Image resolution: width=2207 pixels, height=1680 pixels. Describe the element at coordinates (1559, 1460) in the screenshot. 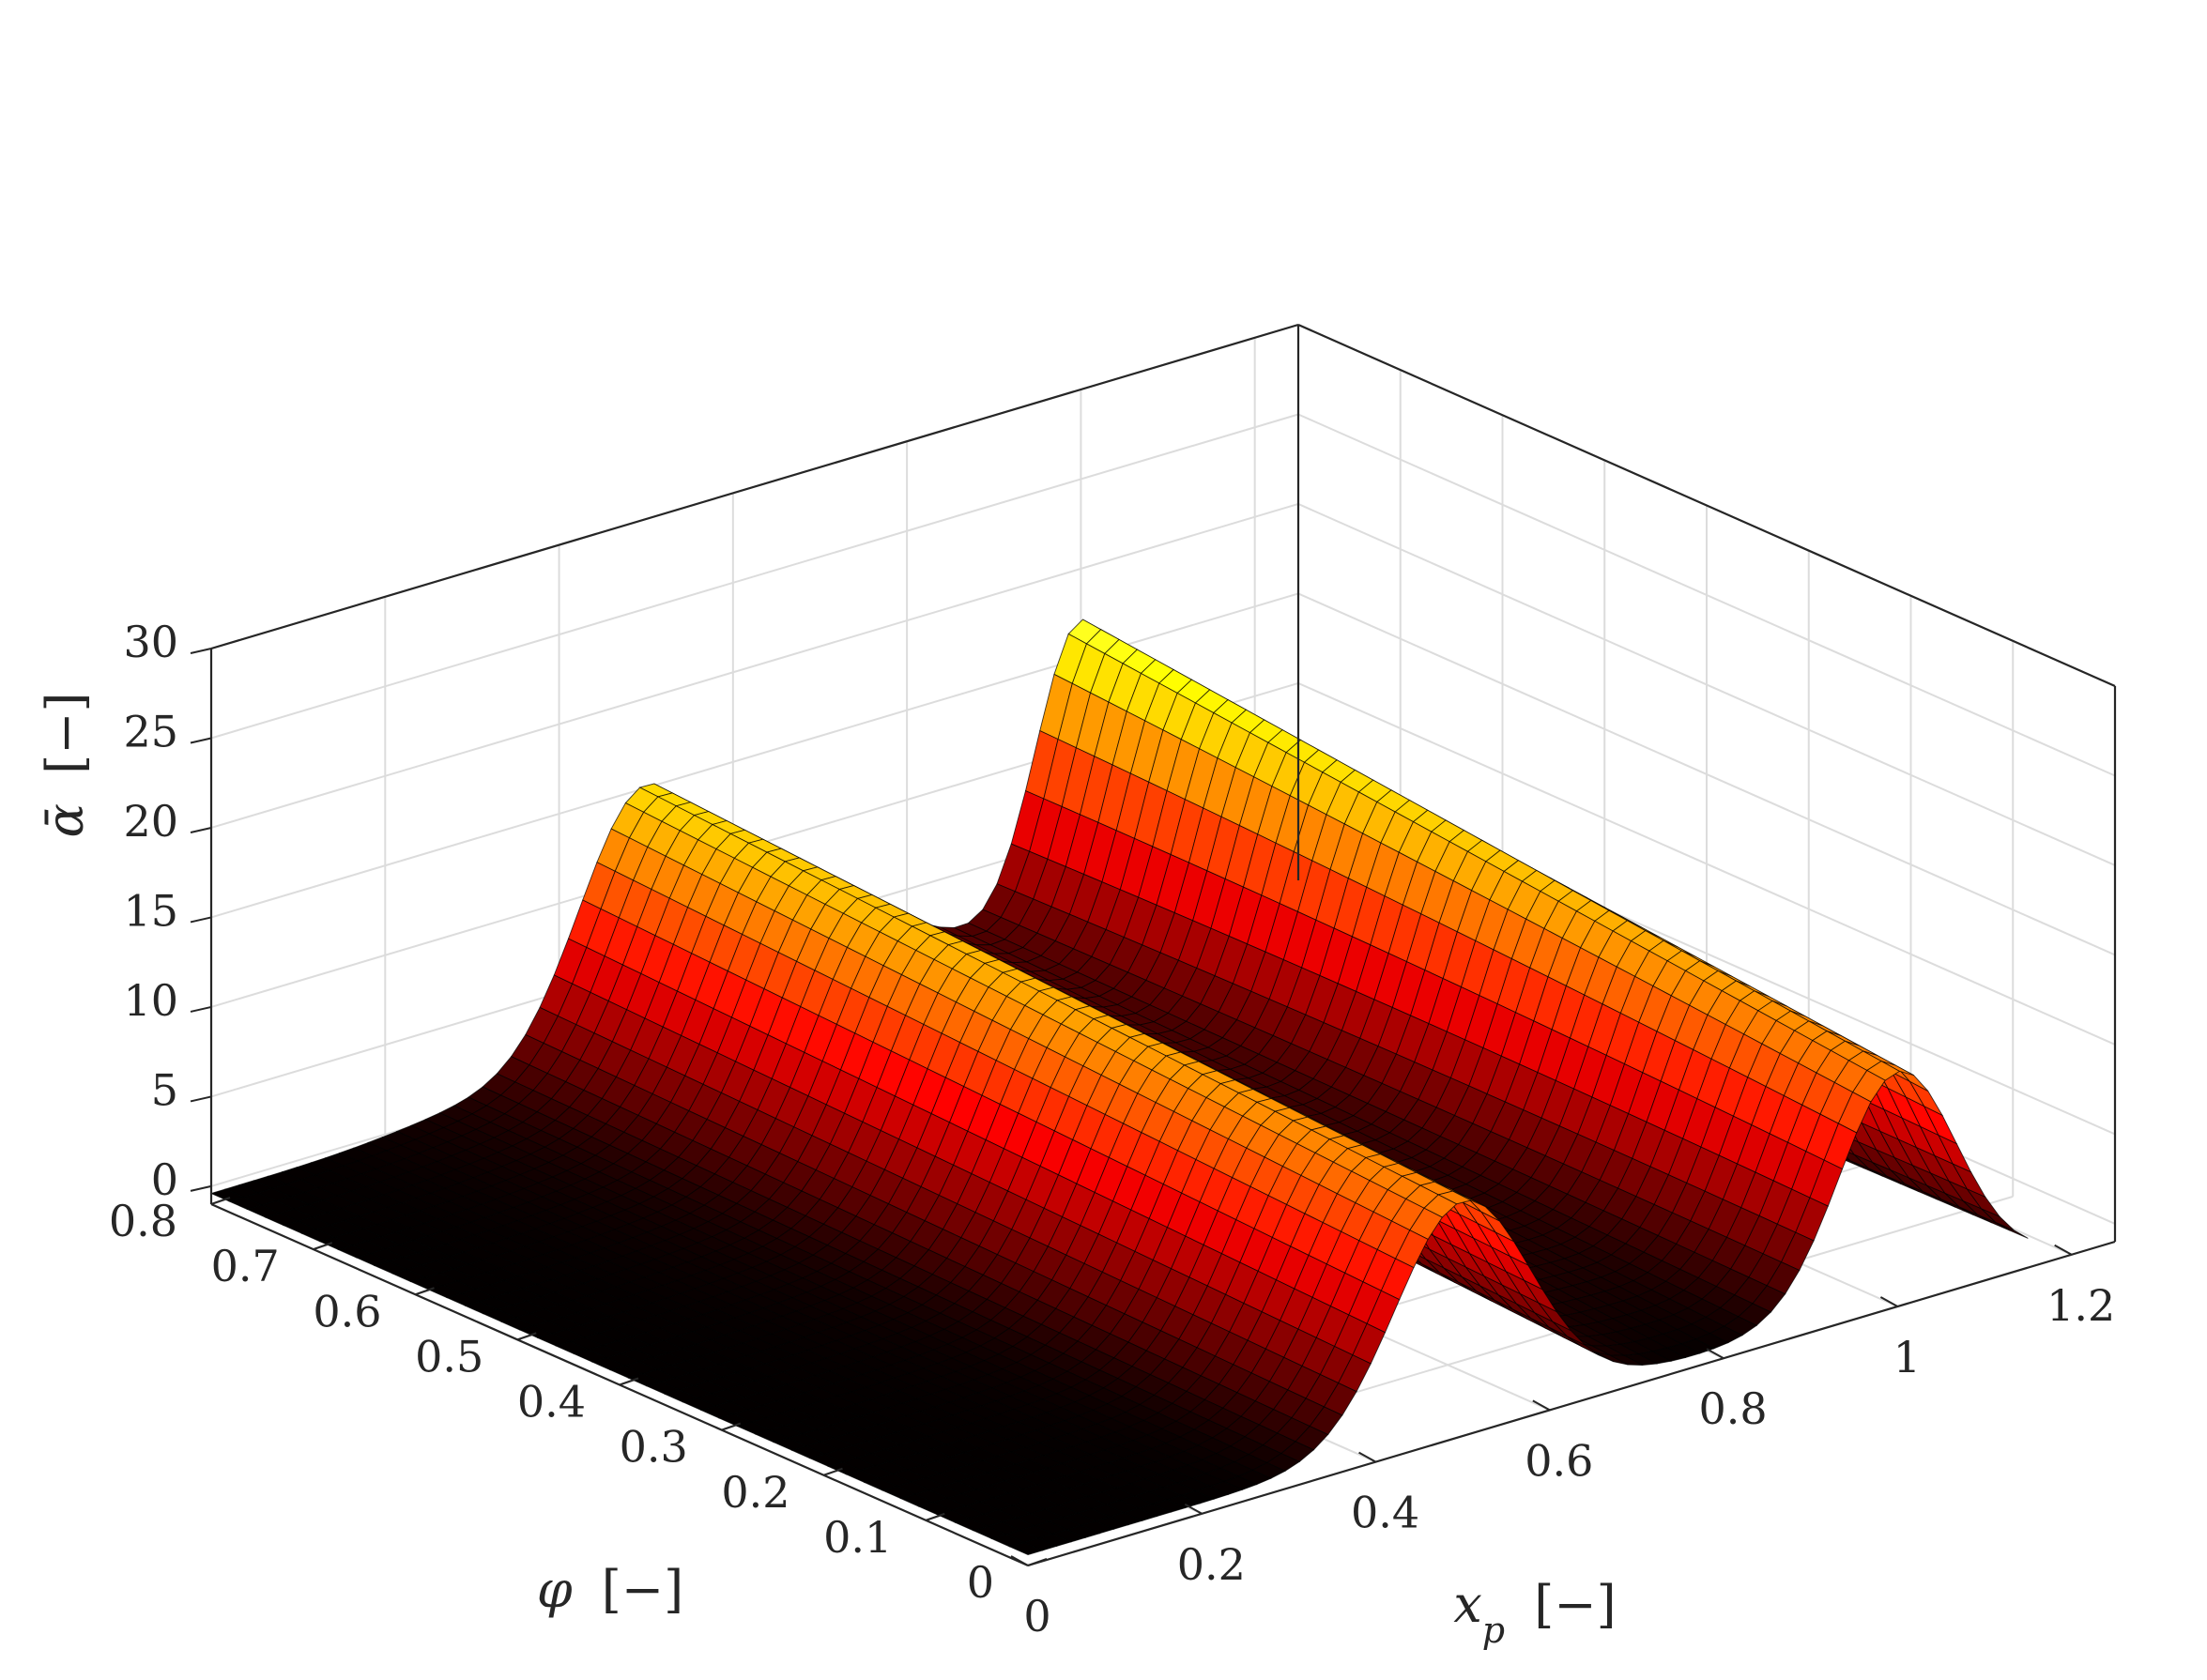

I see `x-tick-label: 0.6` at that location.